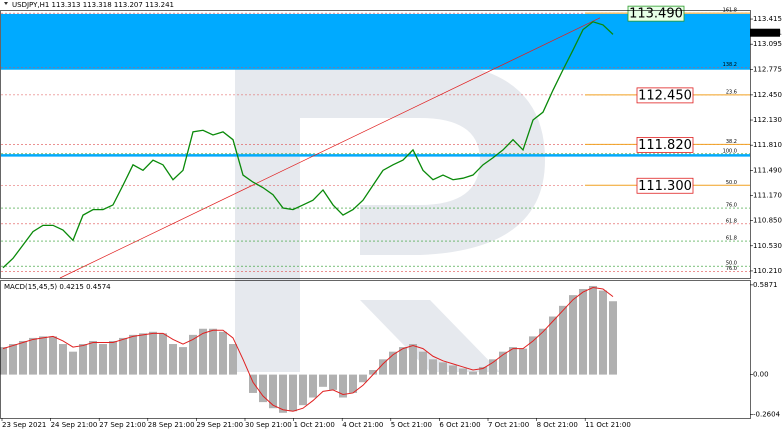 The height and width of the screenshot is (431, 782). What do you see at coordinates (767, 145) in the screenshot?
I see `y-tick-label: 111.810` at bounding box center [767, 145].